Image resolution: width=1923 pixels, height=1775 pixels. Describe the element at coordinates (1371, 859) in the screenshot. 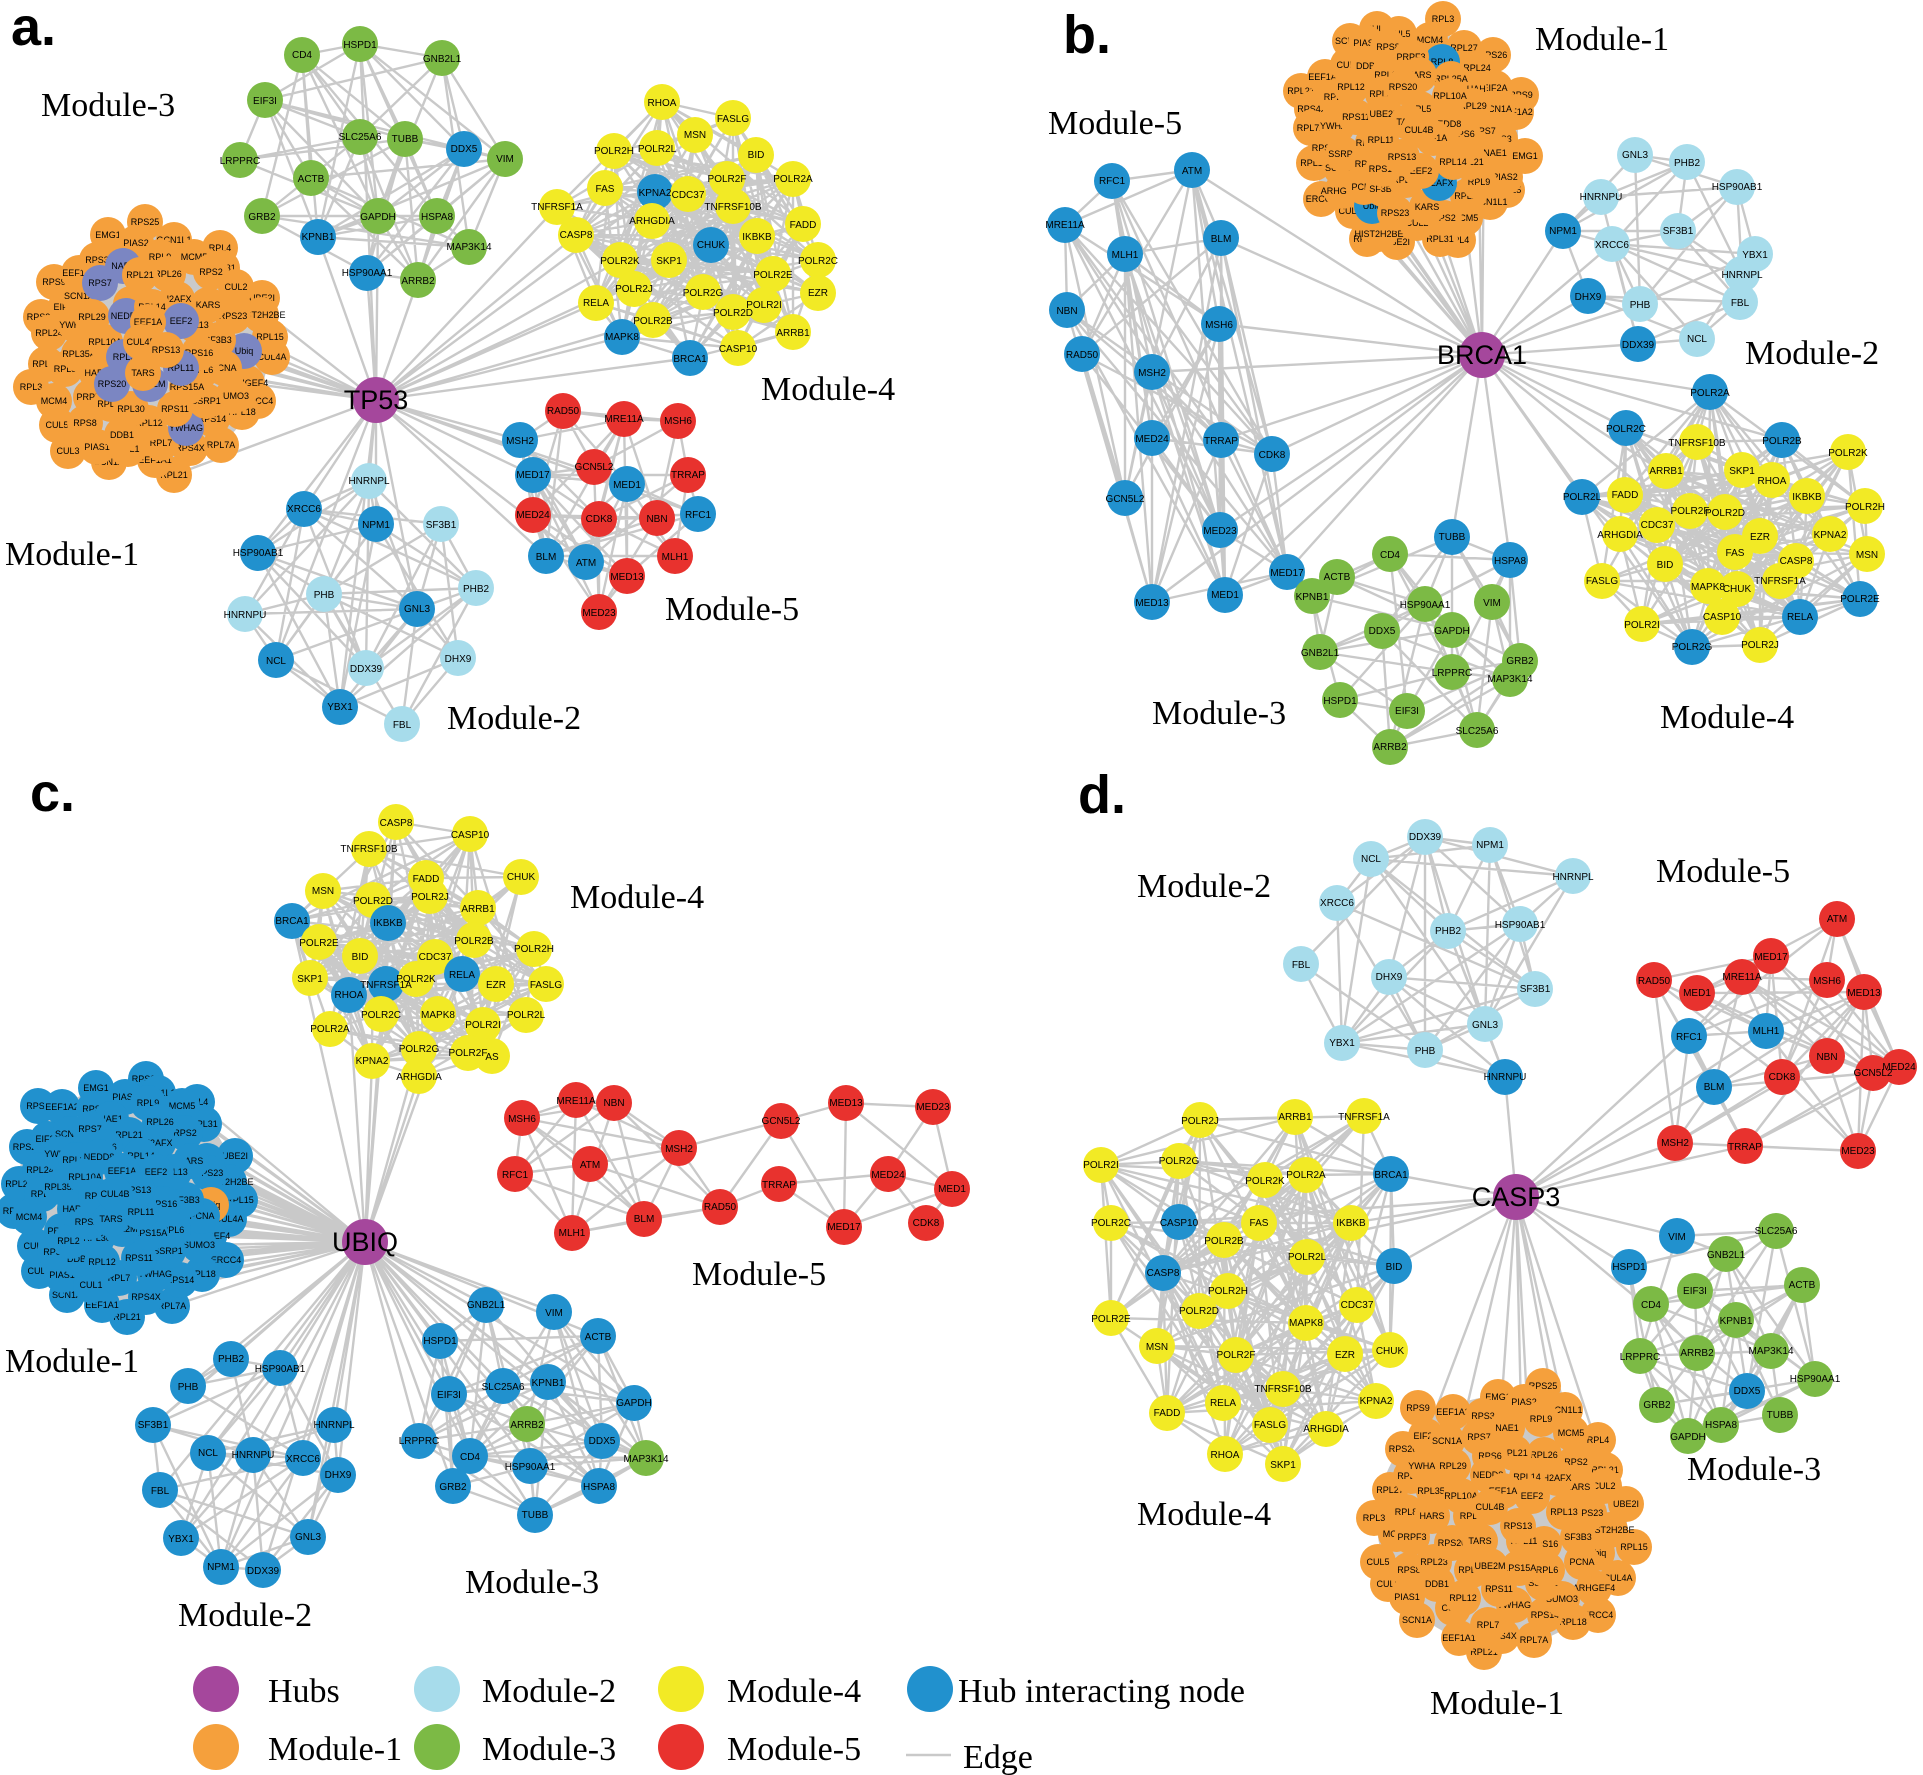

I see `svg-text: NCL` at that location.